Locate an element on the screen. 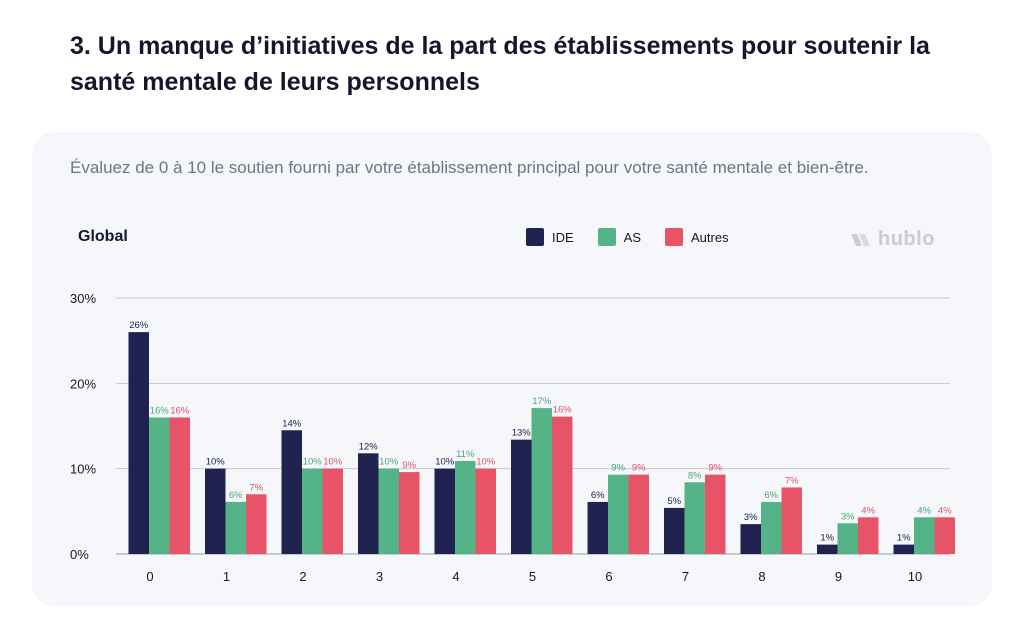 This screenshot has width=1024, height=632. x-tick-label: 0 is located at coordinates (149, 576).